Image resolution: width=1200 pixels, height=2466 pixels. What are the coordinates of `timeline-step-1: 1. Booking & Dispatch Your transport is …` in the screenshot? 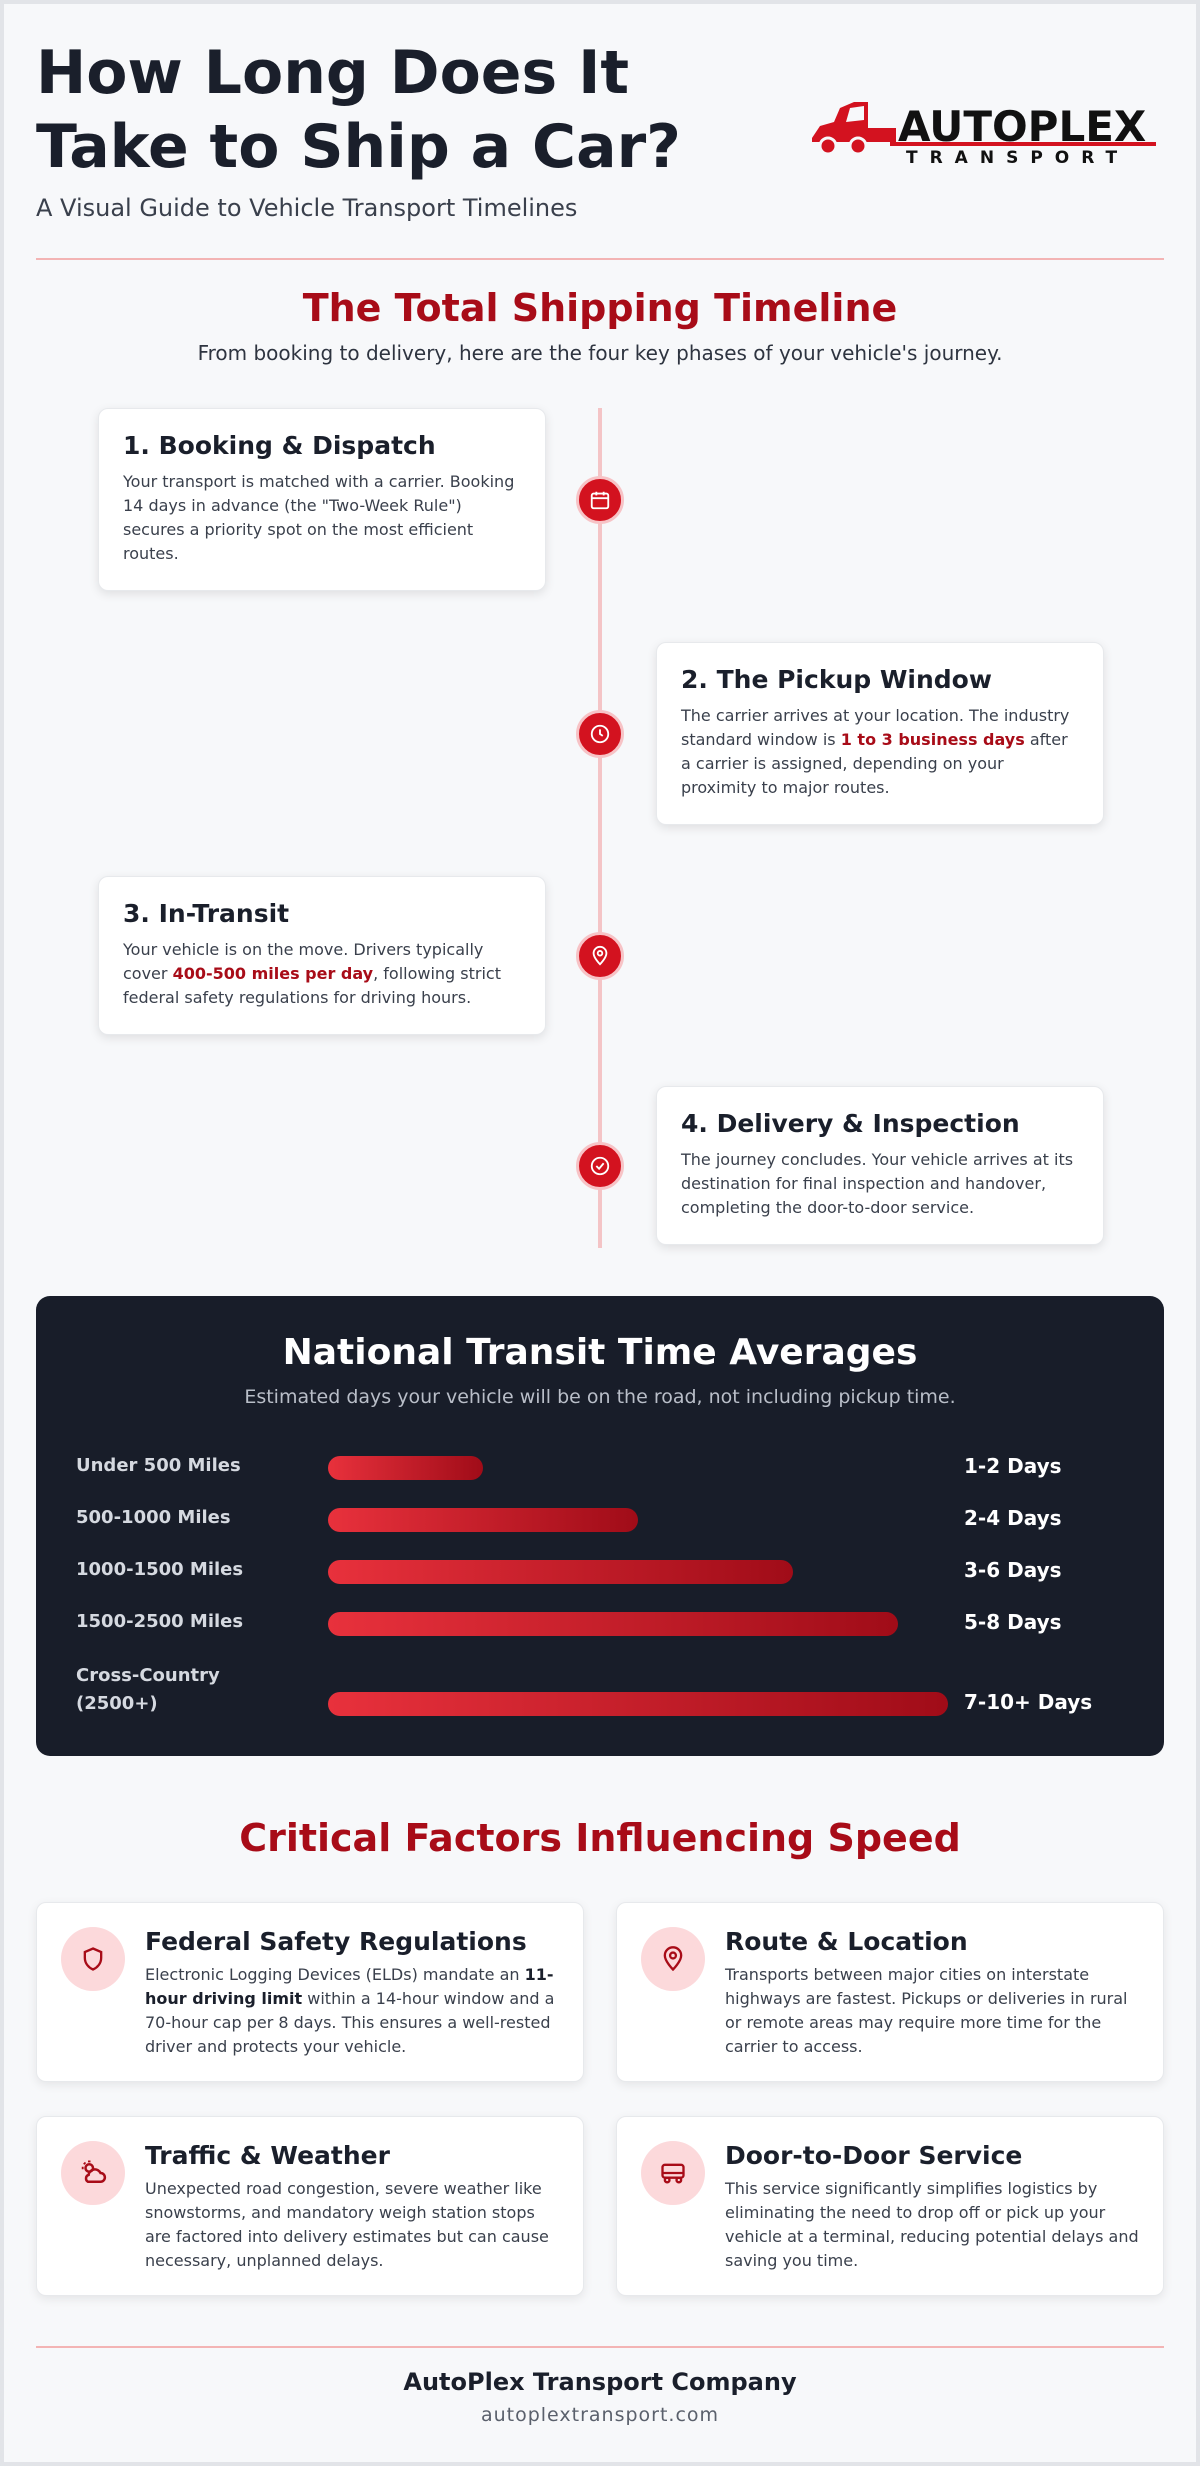 It's located at (322, 499).